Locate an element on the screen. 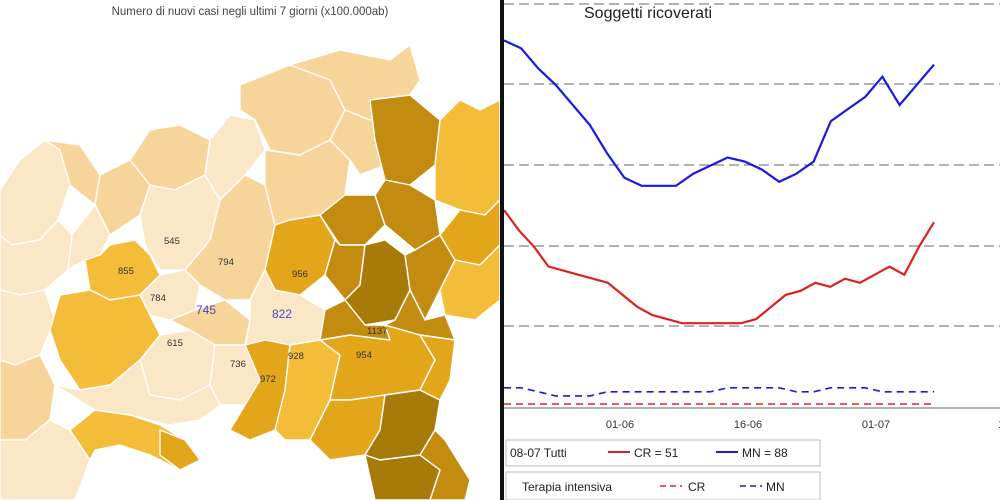 The image size is (1000, 500). map-label-822: 822 is located at coordinates (282, 314).